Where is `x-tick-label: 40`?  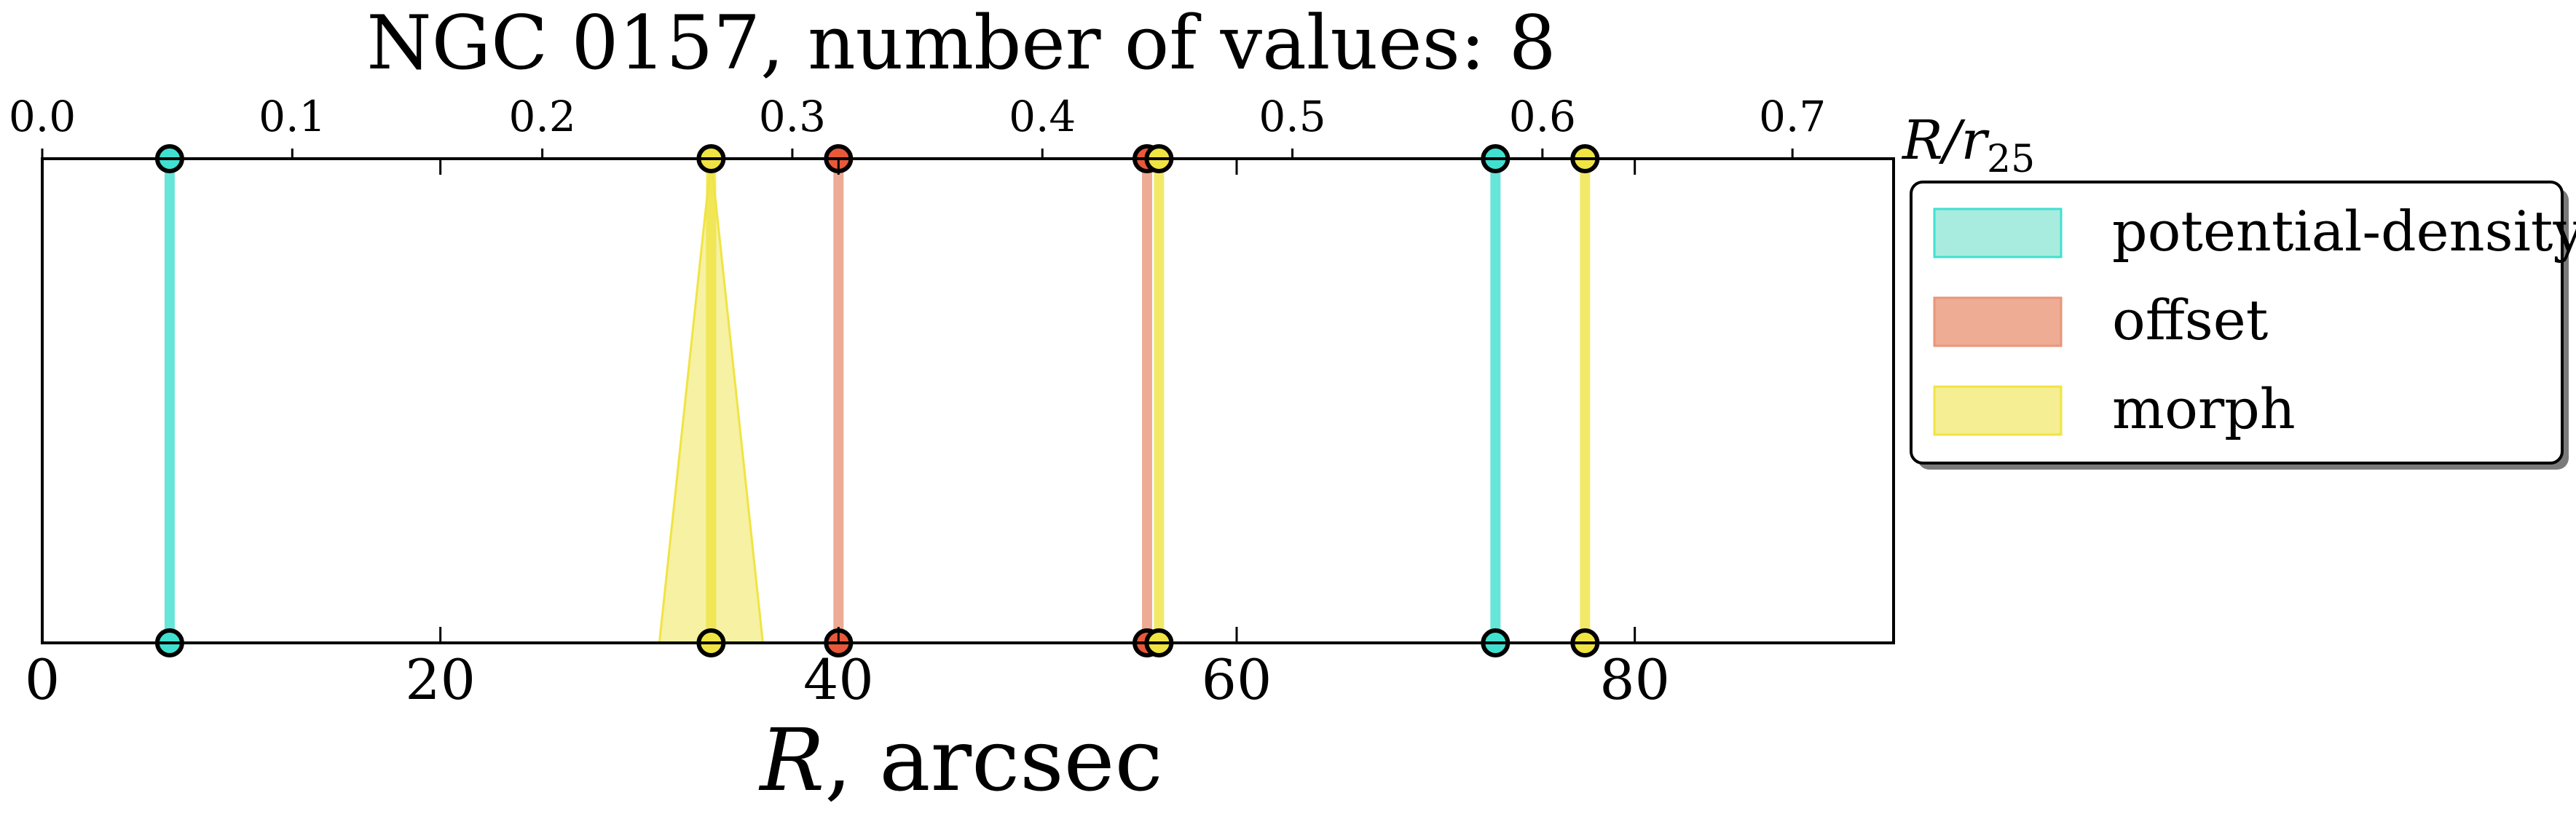 x-tick-label: 40 is located at coordinates (838, 679).